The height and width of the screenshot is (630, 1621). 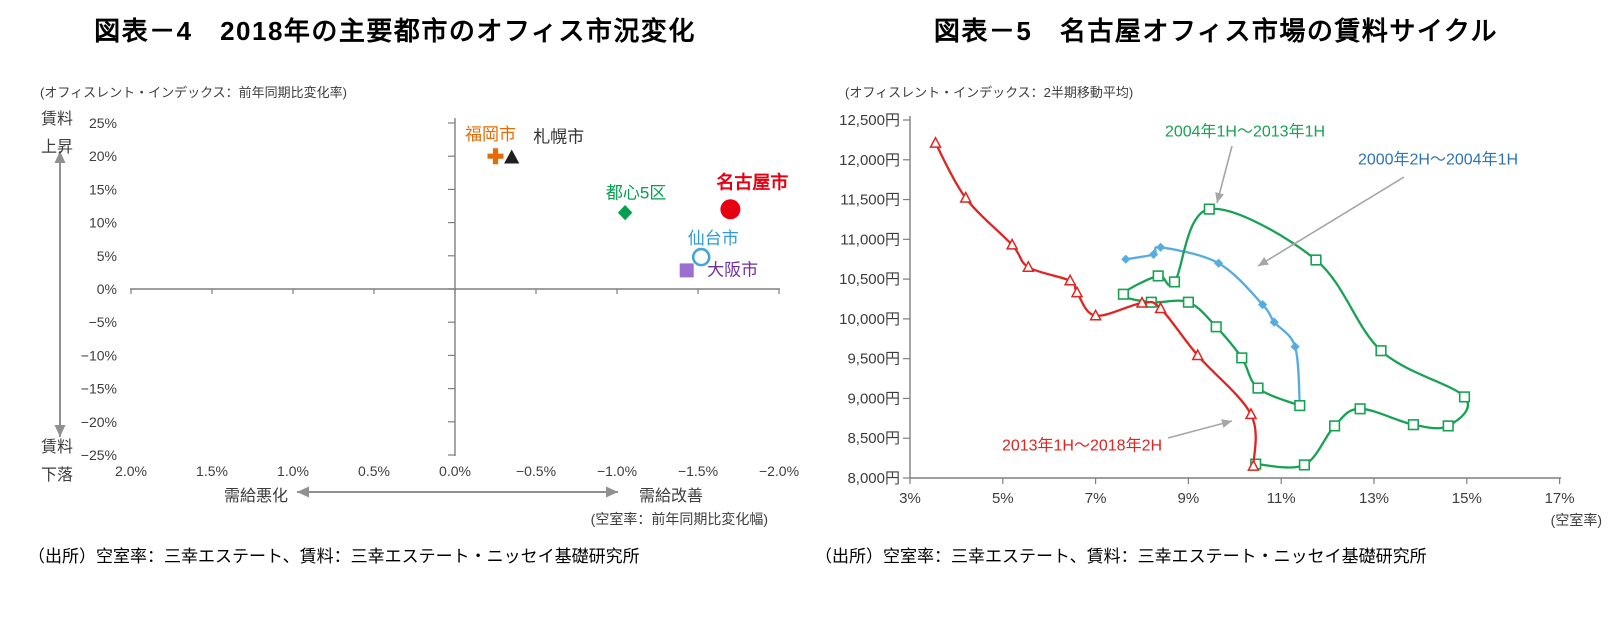 I want to click on figure4-source: （出所）空室率：三幸エステート、賃料：三幸エステート・ニッセイ基礎研究所, so click(x=334, y=556).